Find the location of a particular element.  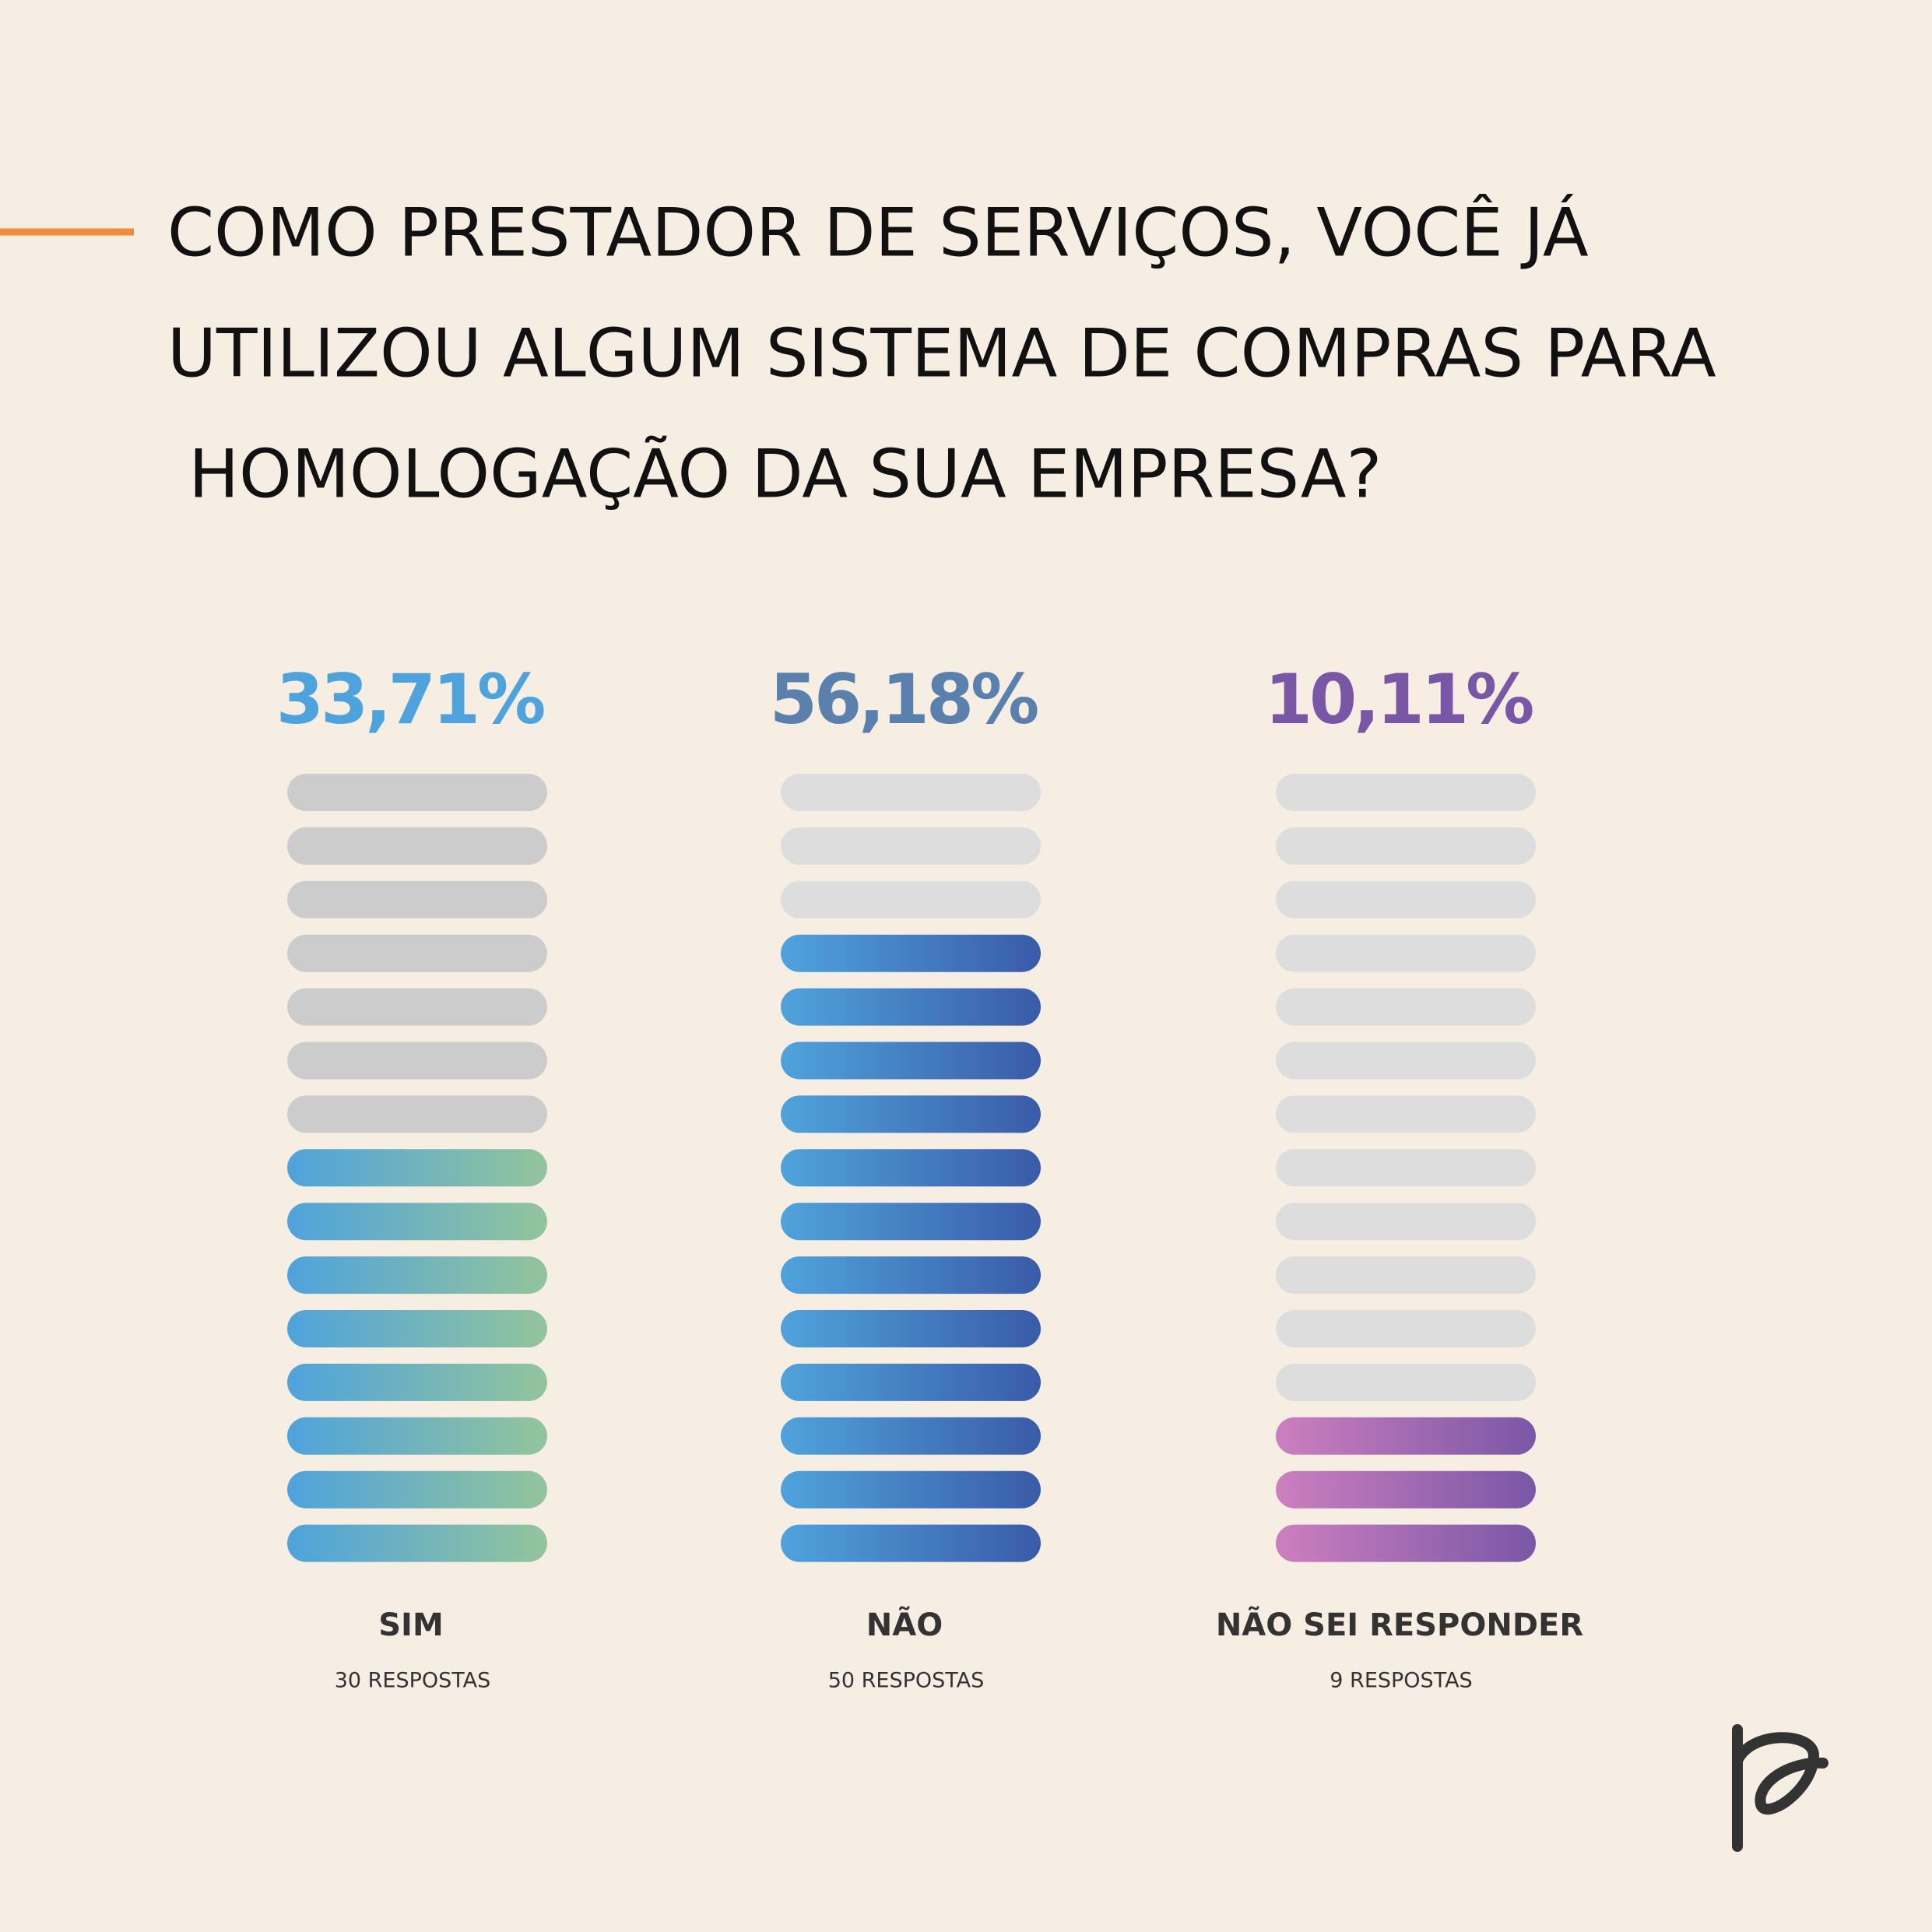

response-label: 30 RESPOSTAS is located at coordinates (413, 1681).